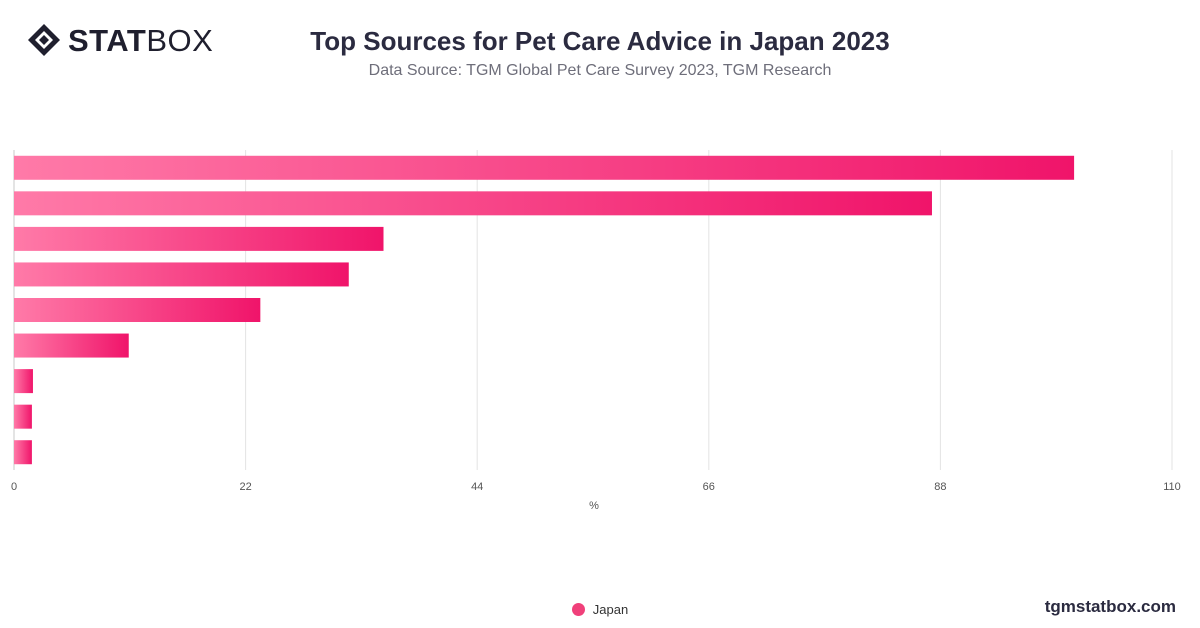 The width and height of the screenshot is (1200, 628). I want to click on x-tick-label-88: 88, so click(940, 487).